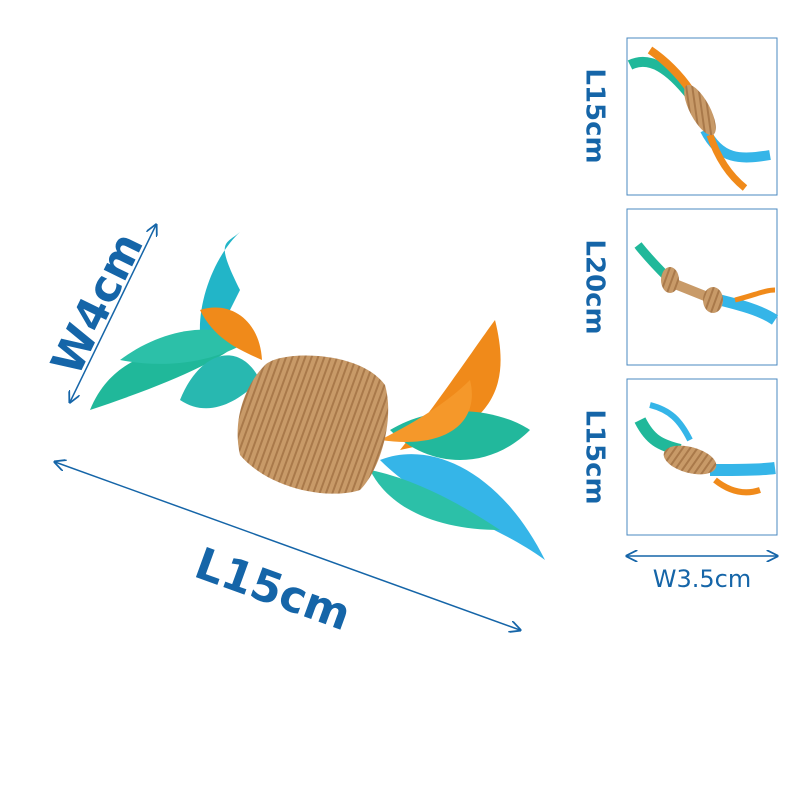 This screenshot has height=800, width=800. Describe the element at coordinates (595, 286) in the screenshot. I see `variant-label: L20cm` at that location.